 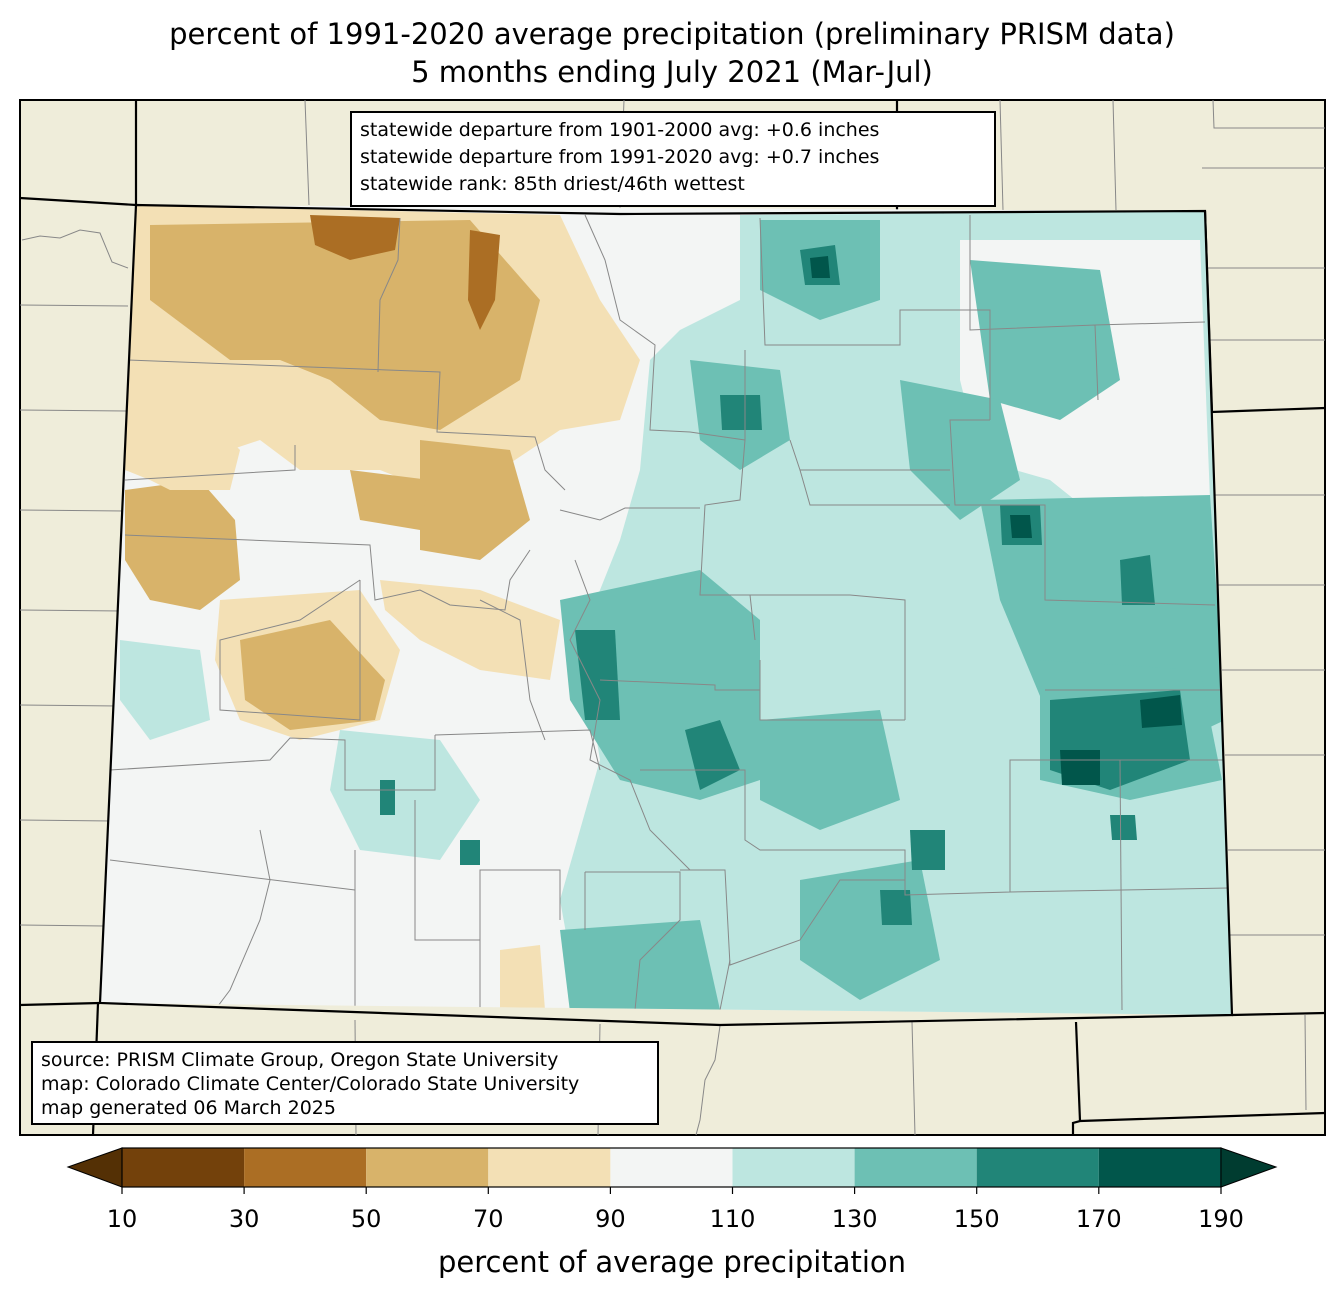 I want to click on colorbar-tick-label: 110, so click(x=732, y=1219).